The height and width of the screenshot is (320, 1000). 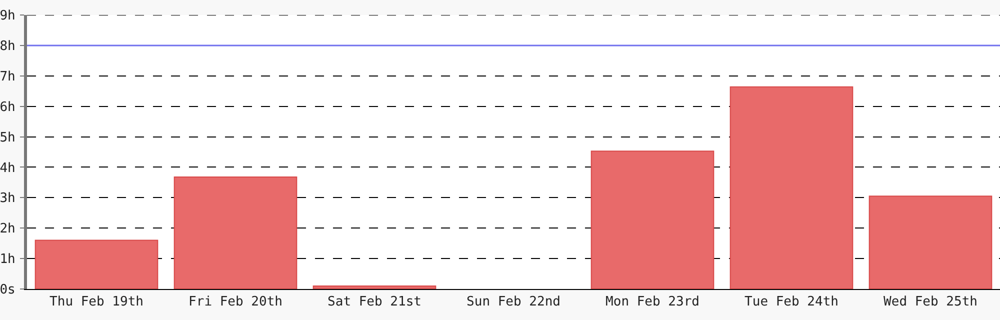 What do you see at coordinates (8, 229) in the screenshot?
I see `y-tick-label: 2h` at bounding box center [8, 229].